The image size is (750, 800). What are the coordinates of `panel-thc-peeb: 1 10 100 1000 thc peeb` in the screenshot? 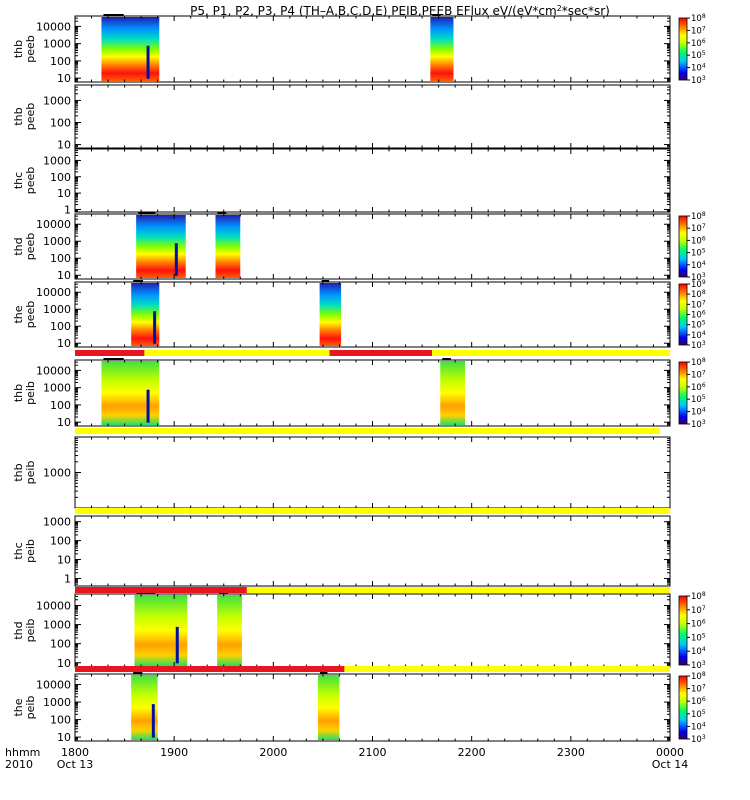 It's located at (341, 182).